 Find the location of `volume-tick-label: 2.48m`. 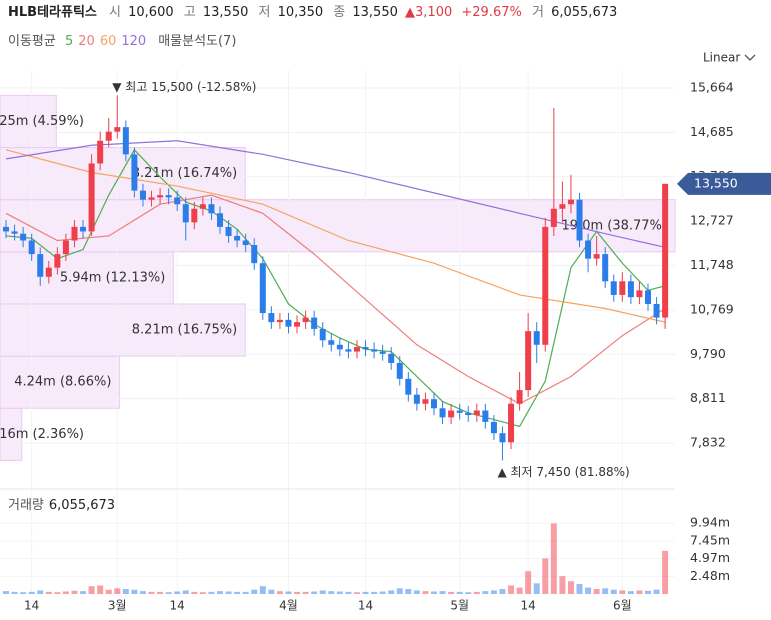

volume-tick-label: 2.48m is located at coordinates (710, 575).